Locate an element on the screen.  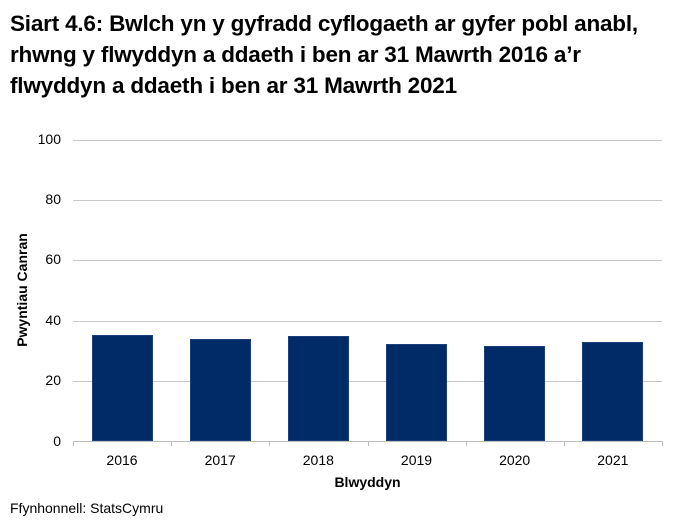
x-axis-label: Blwyddyn is located at coordinates (367, 482).